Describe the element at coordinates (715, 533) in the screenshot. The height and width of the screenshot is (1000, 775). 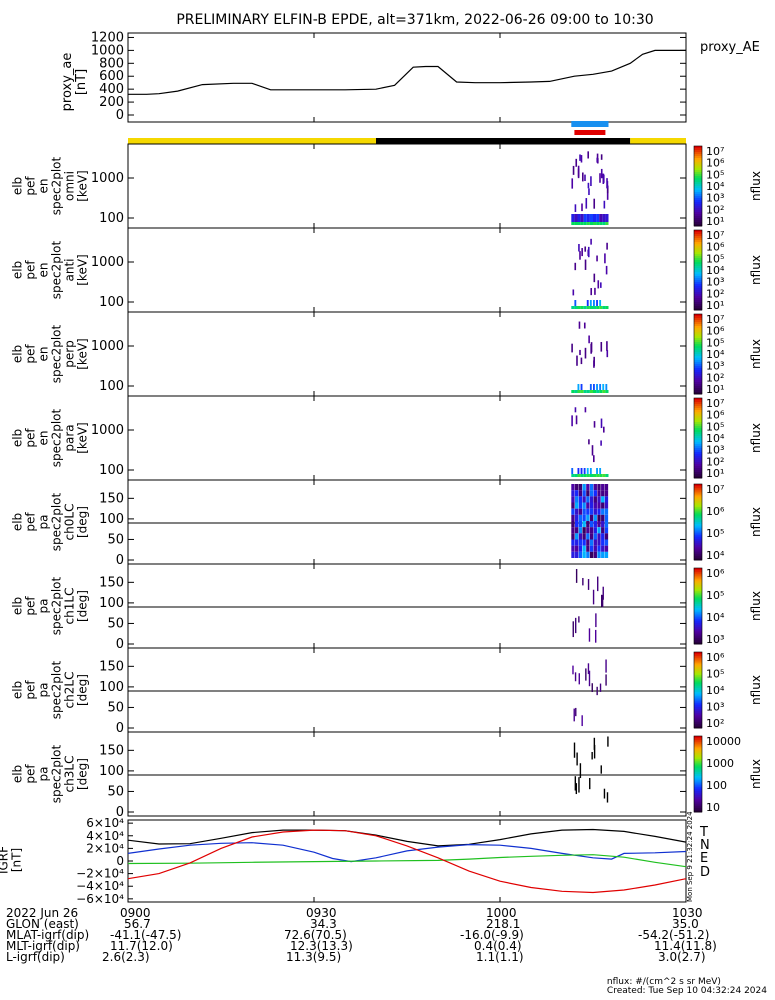
I see `nflux-colorbar-tick-label: 10⁵` at that location.